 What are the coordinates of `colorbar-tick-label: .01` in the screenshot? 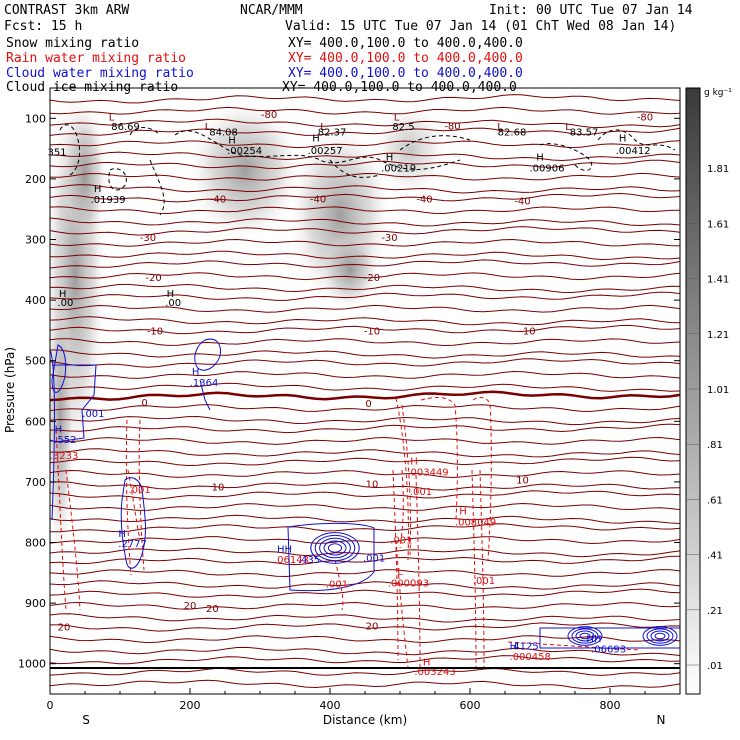 It's located at (715, 666).